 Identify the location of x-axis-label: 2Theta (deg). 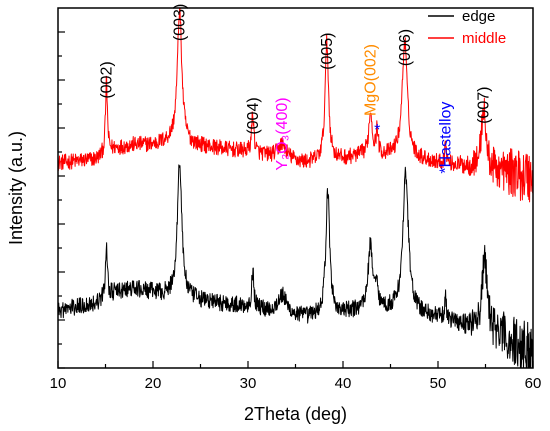
(295, 414).